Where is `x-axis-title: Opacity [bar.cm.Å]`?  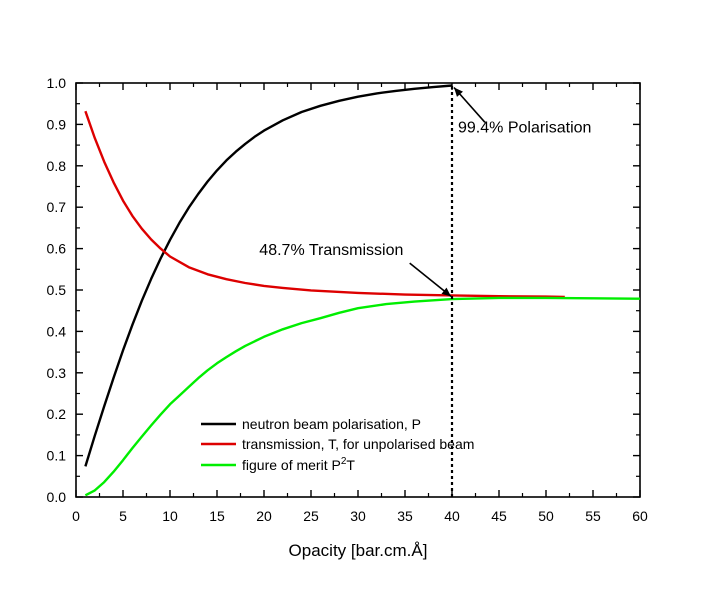 x-axis-title: Opacity [bar.cm.Å] is located at coordinates (358, 550).